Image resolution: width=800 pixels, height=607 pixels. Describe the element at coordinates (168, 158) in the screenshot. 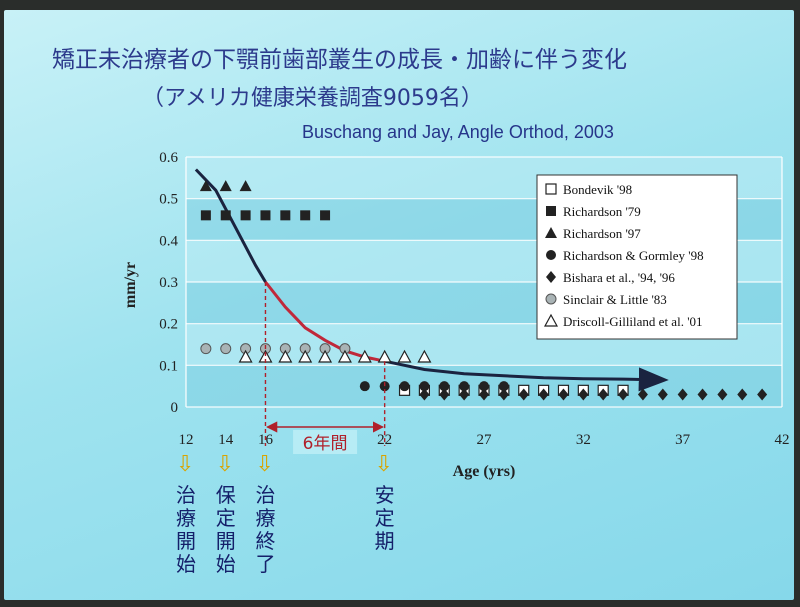

I see `y-tick-label: 0.6` at that location.